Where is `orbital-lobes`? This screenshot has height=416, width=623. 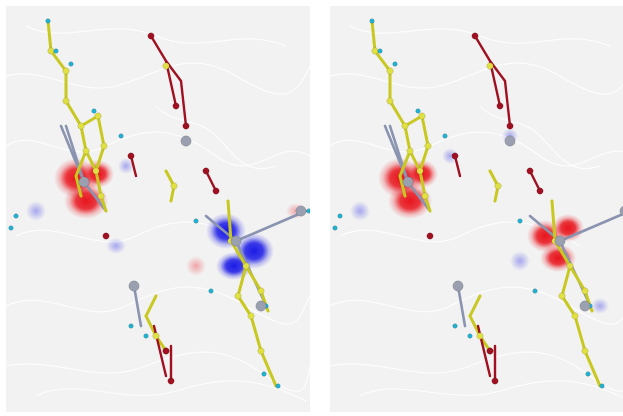 orbital-lobes is located at coordinates (166, 219).